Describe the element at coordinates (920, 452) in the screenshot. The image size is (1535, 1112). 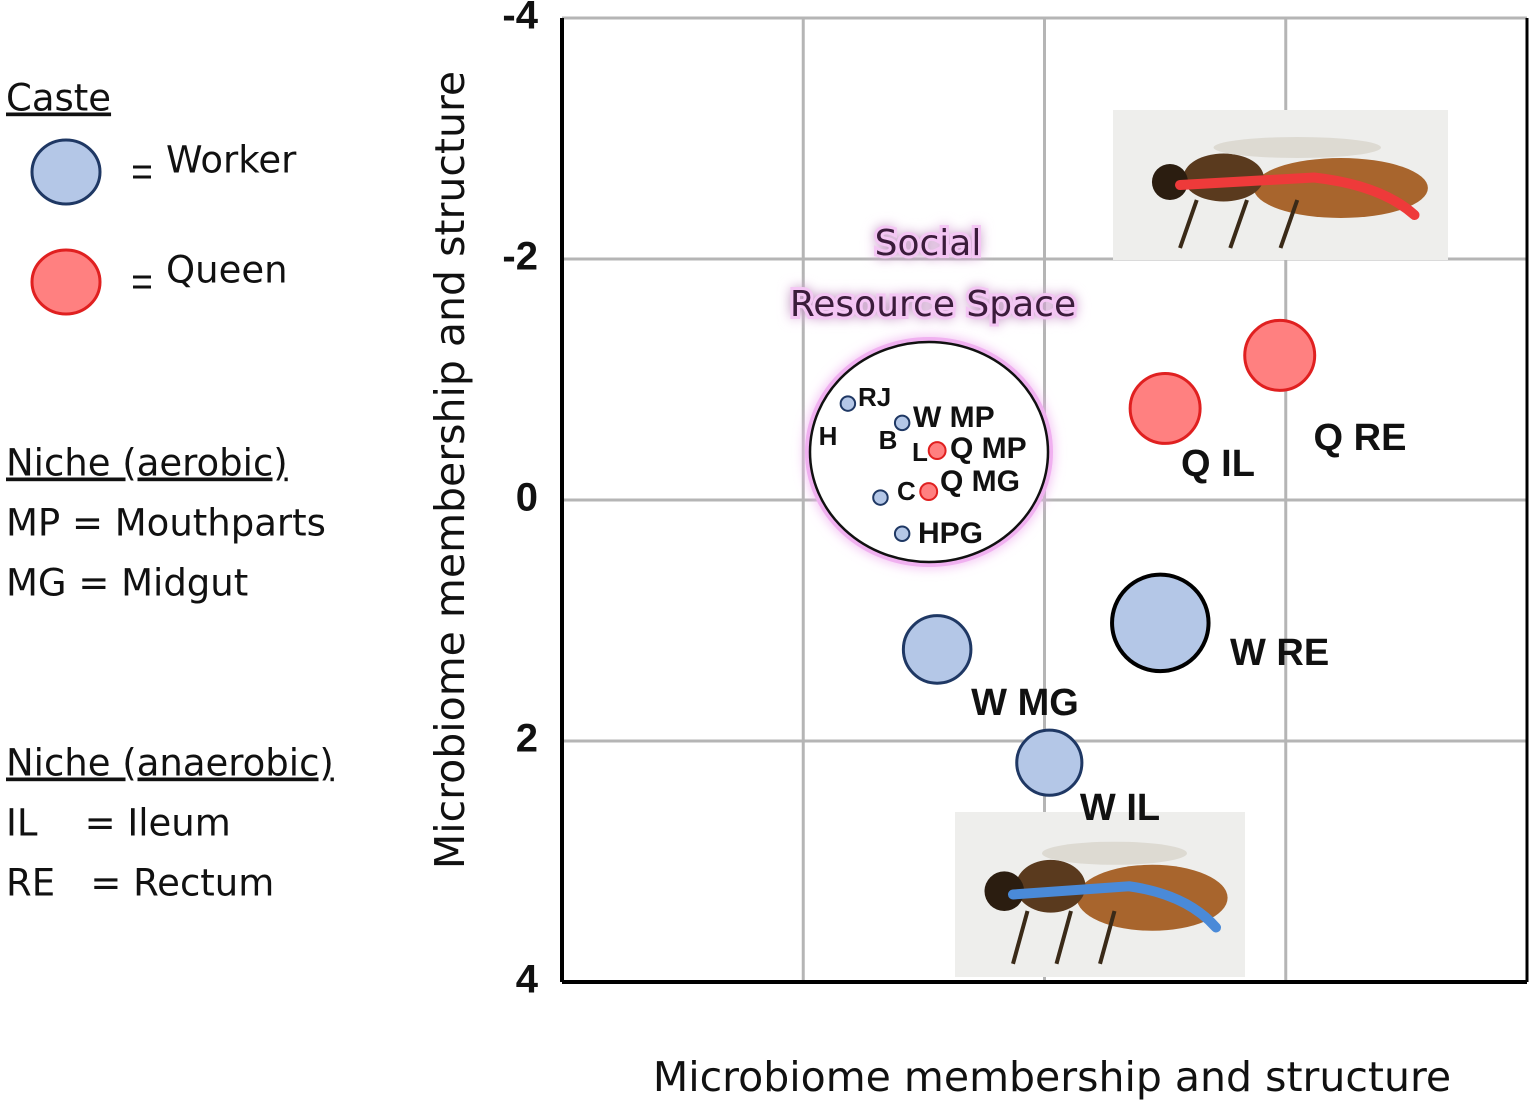
I see `annotation: L` at that location.